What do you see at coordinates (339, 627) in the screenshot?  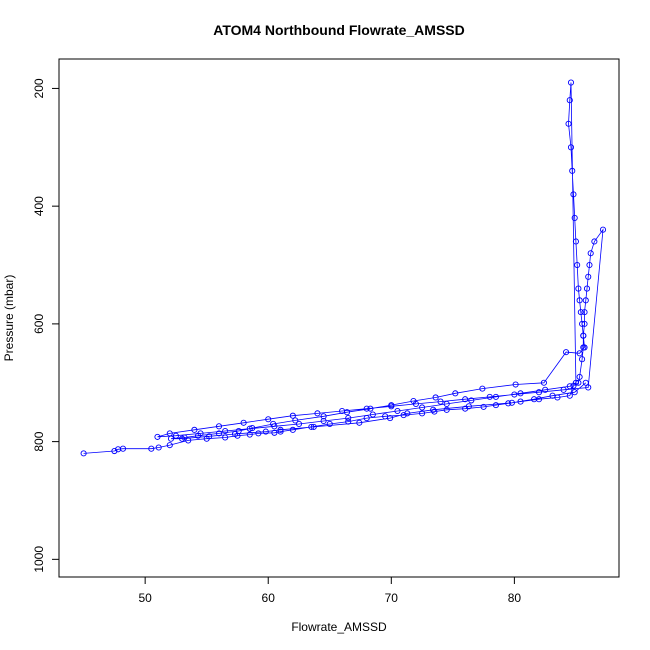 I see `x-axis-label: Flowrate_AMSSD` at bounding box center [339, 627].